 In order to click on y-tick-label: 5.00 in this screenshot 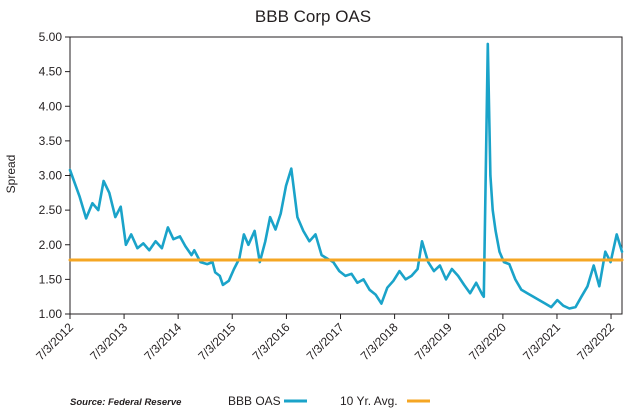, I will do `click(51, 37)`.